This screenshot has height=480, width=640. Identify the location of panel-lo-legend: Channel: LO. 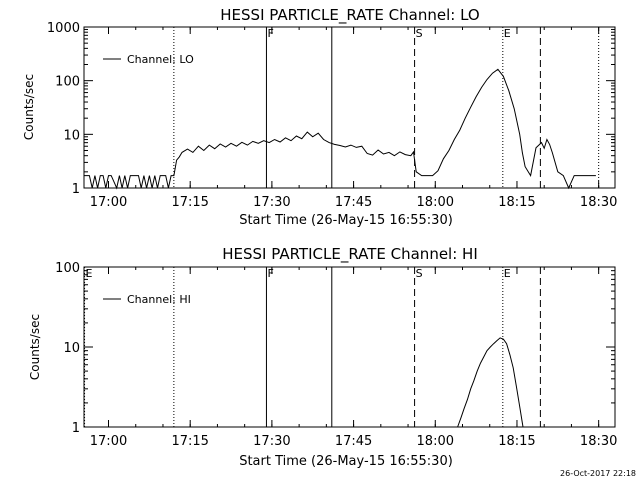
(148, 59).